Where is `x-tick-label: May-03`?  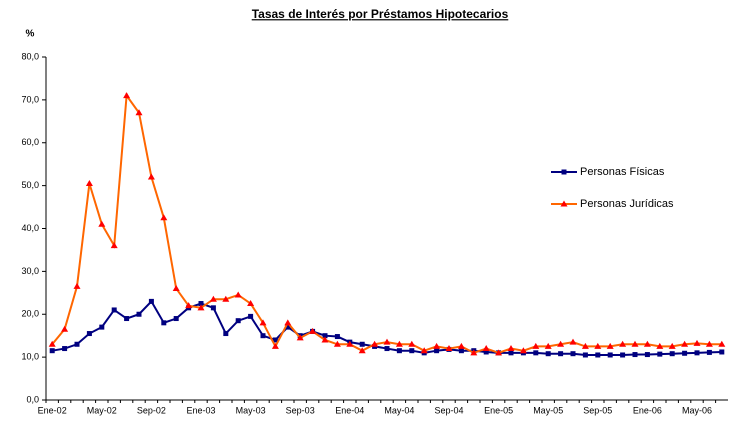 x-tick-label: May-03 is located at coordinates (251, 410).